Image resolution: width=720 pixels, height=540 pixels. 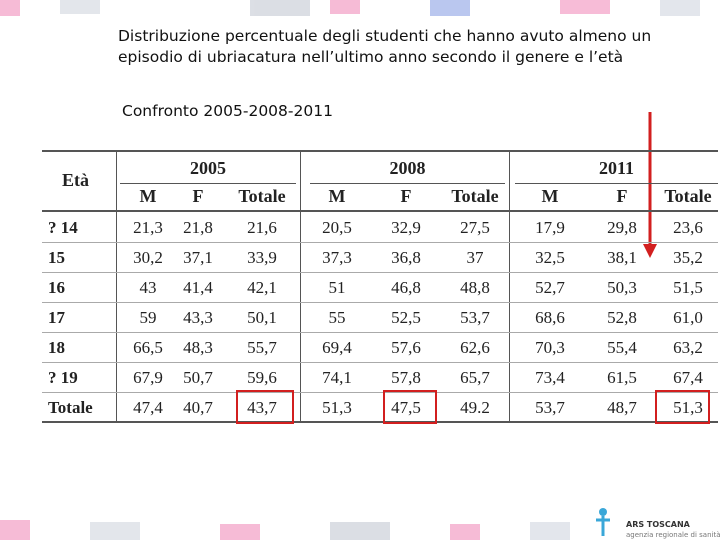 I want to click on cell: 52,8, so click(x=622, y=317).